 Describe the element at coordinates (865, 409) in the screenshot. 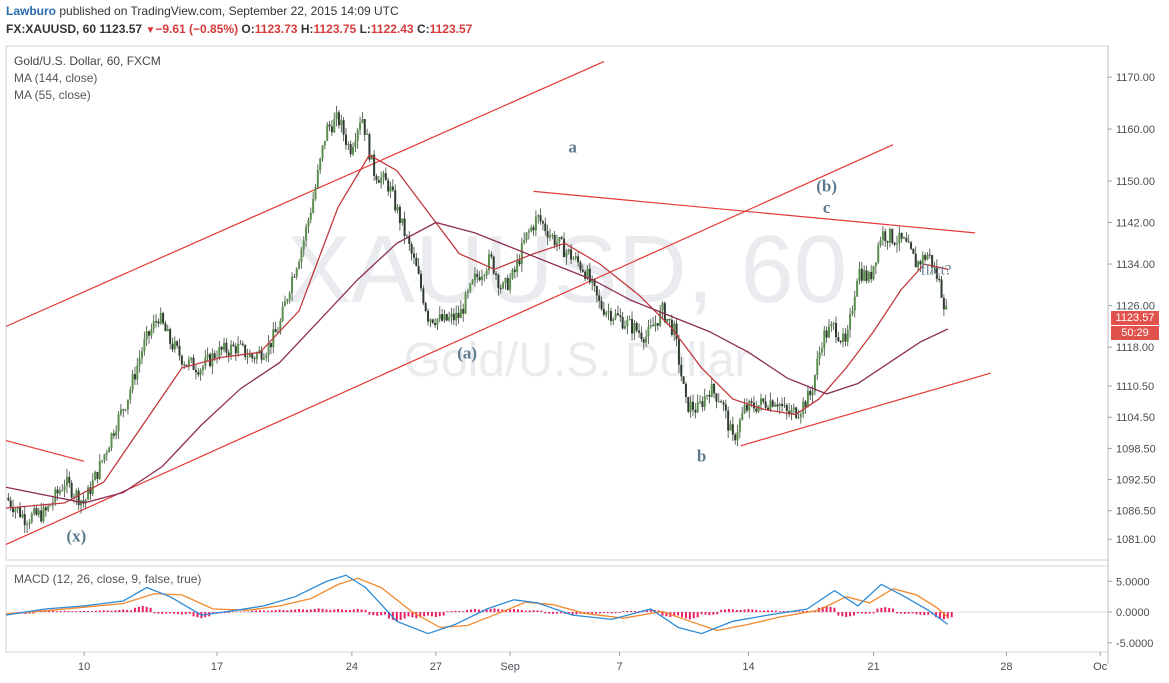

I see `trendline` at that location.